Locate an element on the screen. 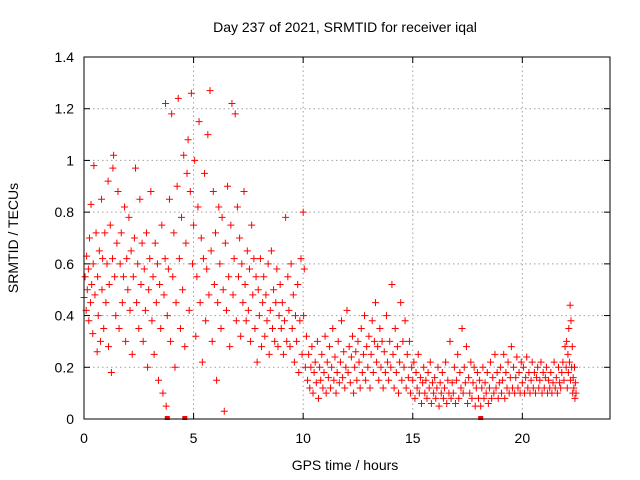  y-tick-label: 1.2 is located at coordinates (65, 109).